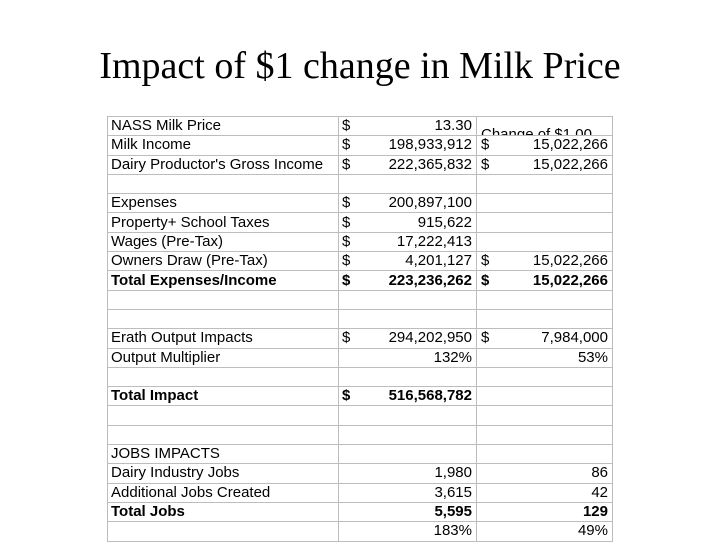  Describe the element at coordinates (223, 512) in the screenshot. I see `row-label: Total Jobs` at that location.